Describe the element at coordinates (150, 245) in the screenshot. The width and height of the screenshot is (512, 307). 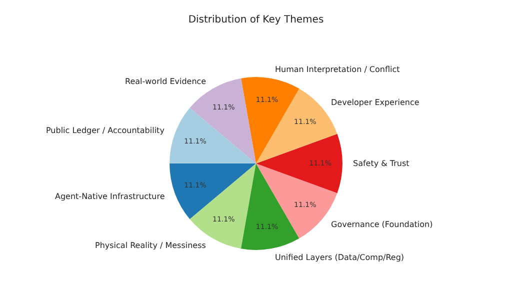
I see `slice-label: Physical Reality / Messiness` at that location.